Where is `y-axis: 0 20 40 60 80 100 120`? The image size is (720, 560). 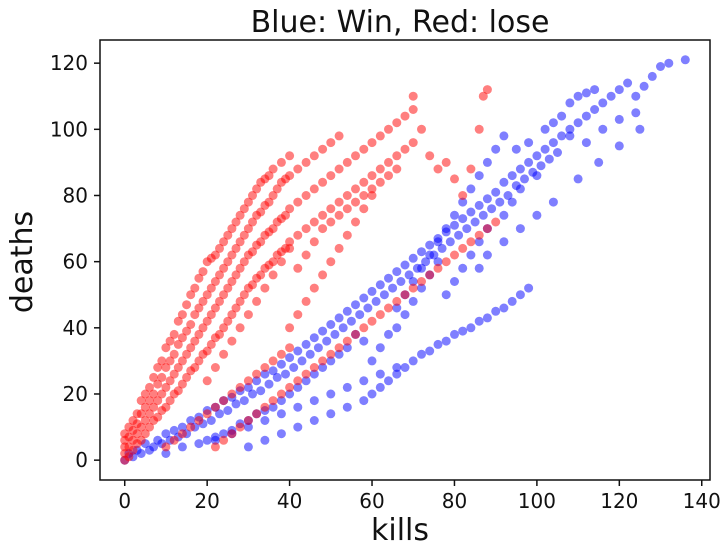
y-axis: 0 20 40 60 80 100 120 is located at coordinates (75, 261).